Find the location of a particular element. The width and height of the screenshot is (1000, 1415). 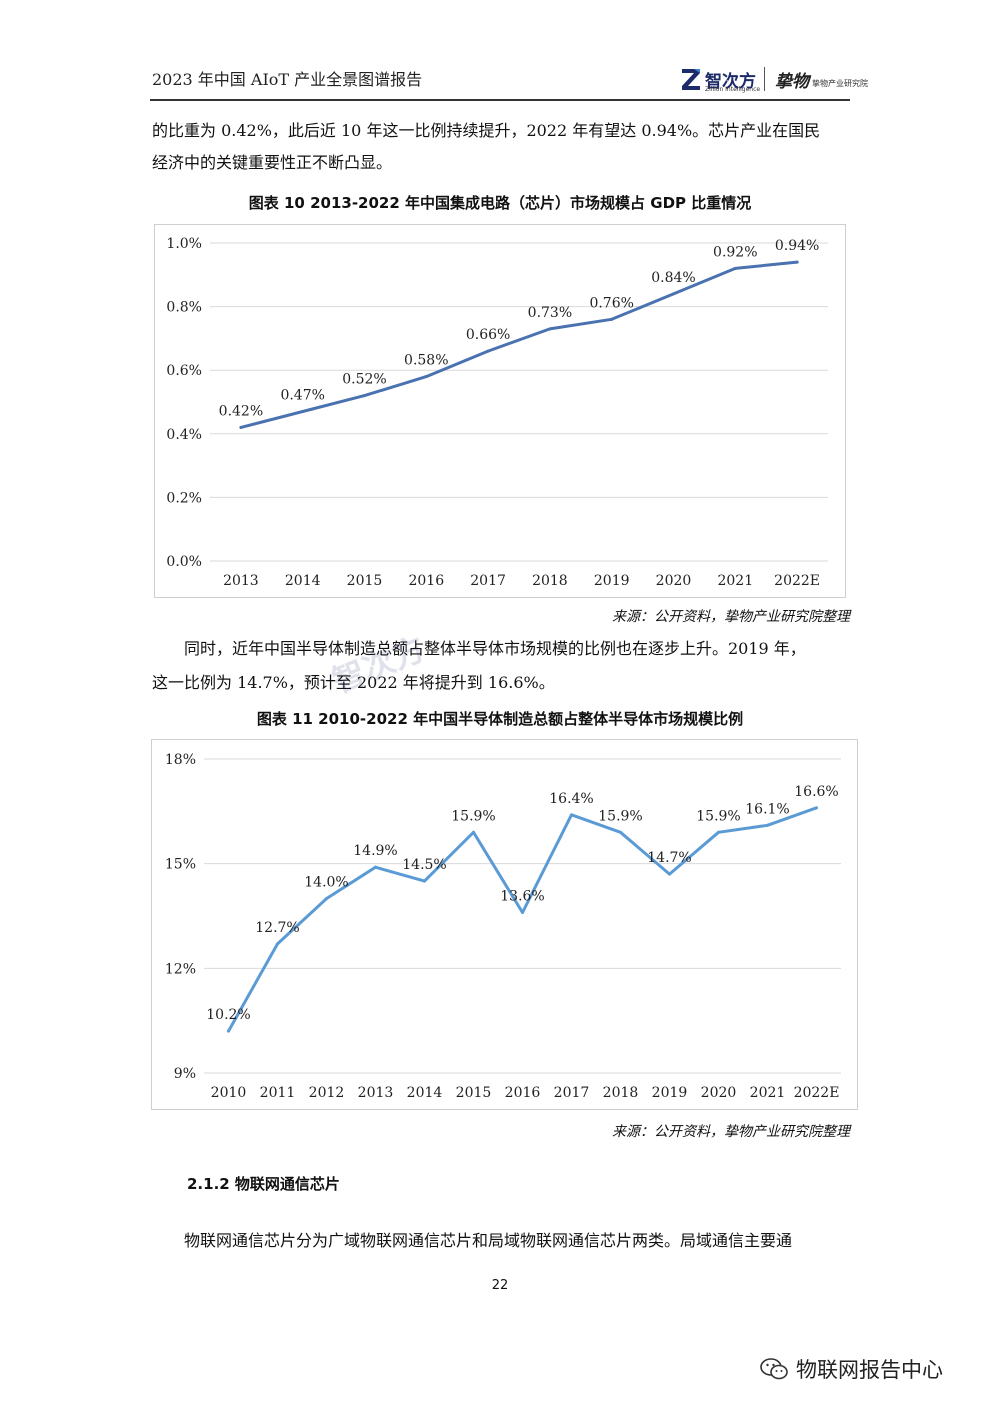

chart-1-x-tick-label: 2016 is located at coordinates (426, 581).